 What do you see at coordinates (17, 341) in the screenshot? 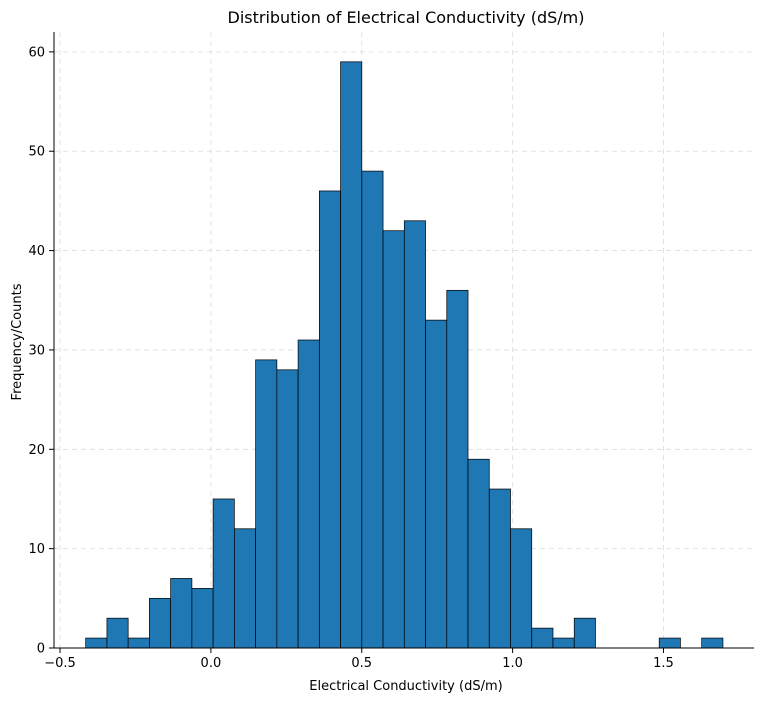
I see `y-axis-title: Frequency/Counts` at bounding box center [17, 341].